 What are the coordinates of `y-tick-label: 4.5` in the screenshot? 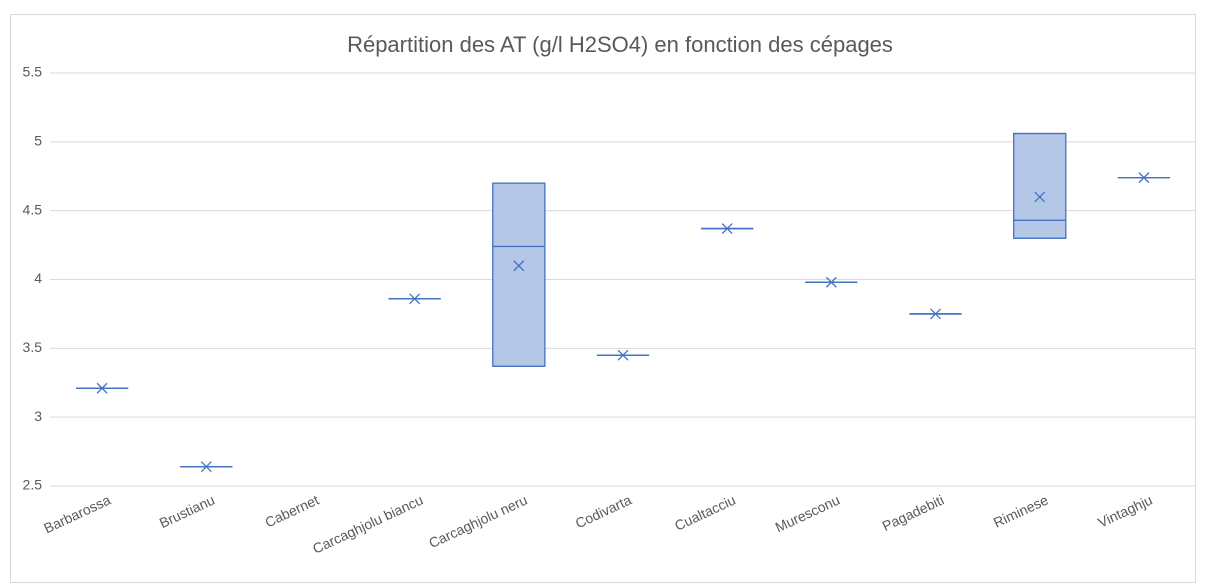 It's located at (33, 209).